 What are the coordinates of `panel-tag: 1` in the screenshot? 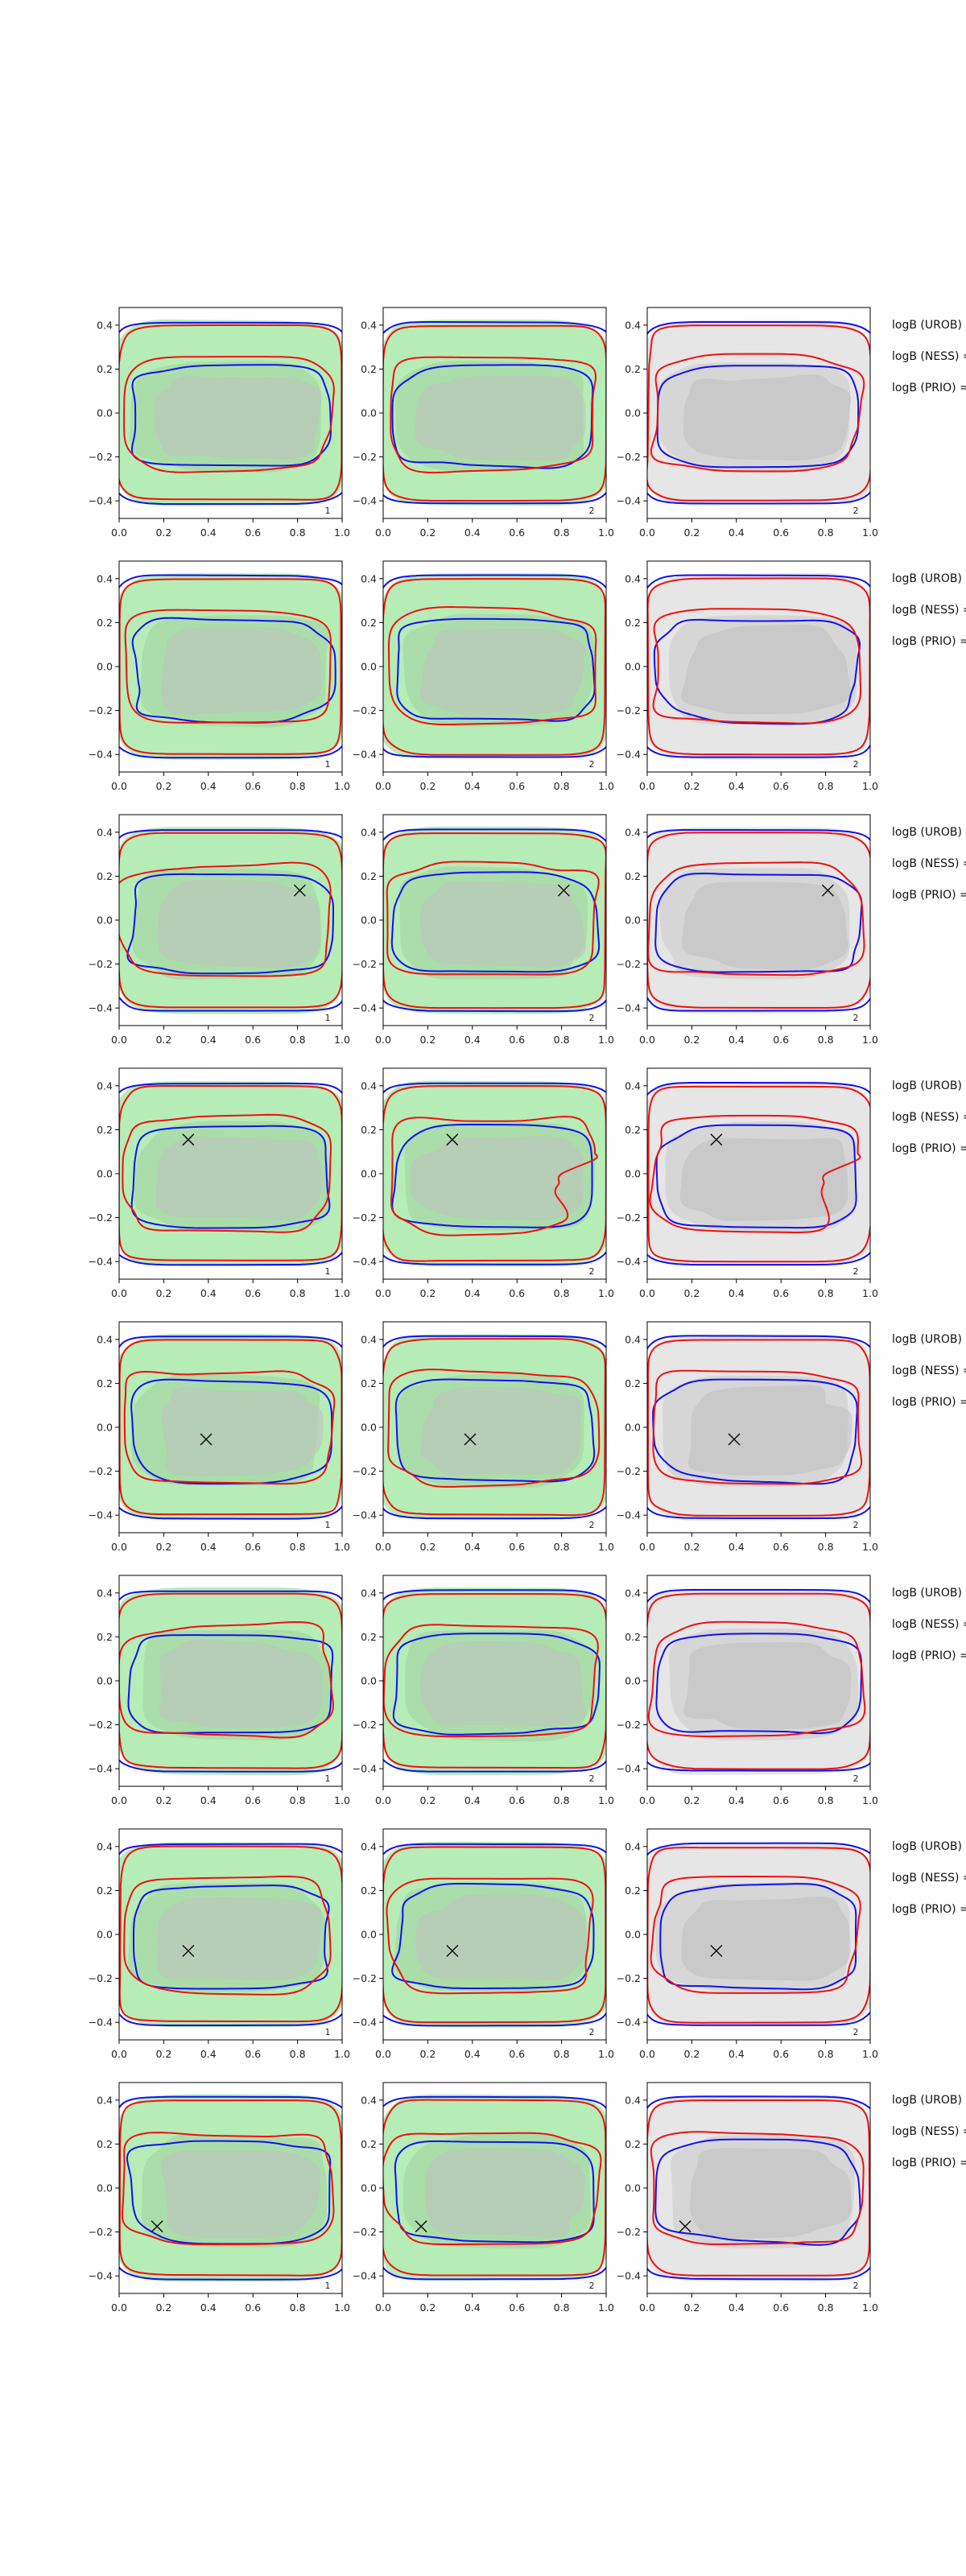 It's located at (328, 764).